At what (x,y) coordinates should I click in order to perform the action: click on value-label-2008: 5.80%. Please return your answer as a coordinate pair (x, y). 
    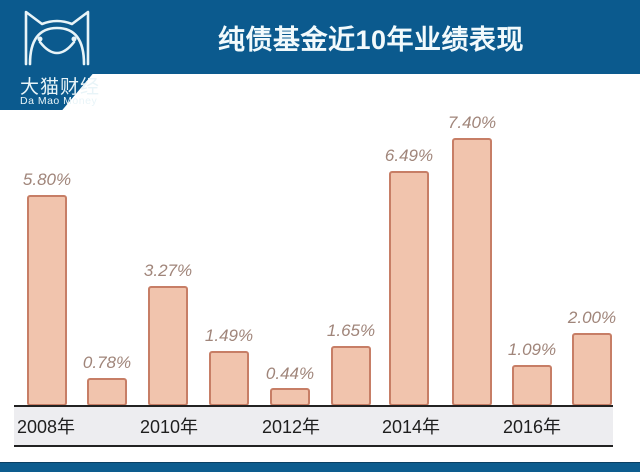
    Looking at the image, I should click on (47, 179).